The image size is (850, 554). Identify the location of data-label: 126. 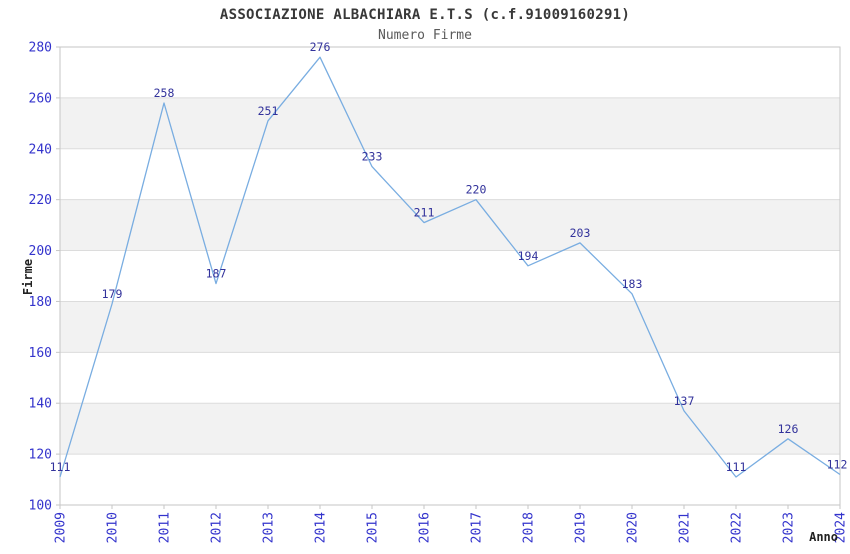
(788, 429).